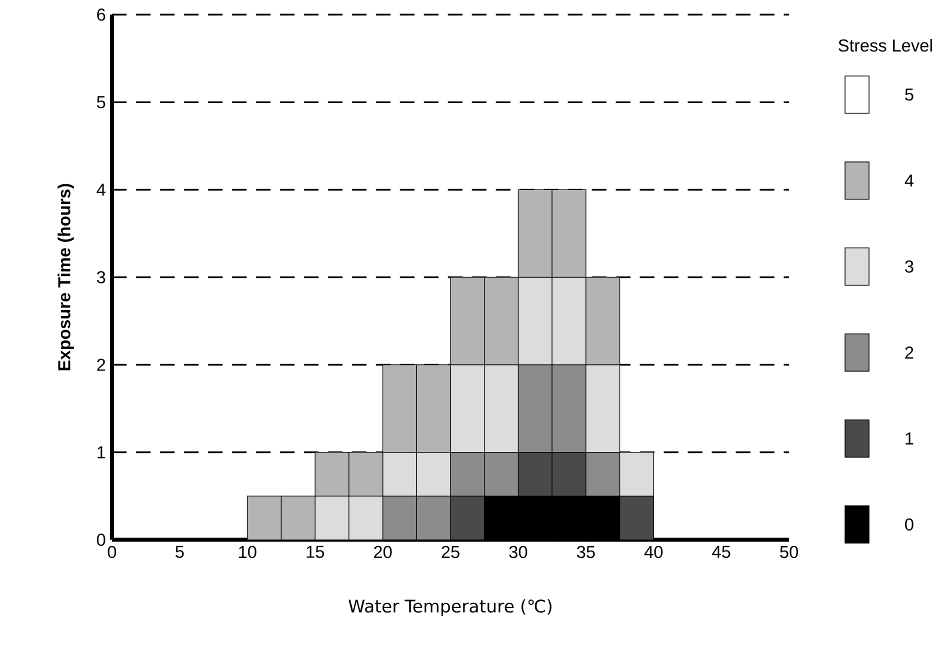  Describe the element at coordinates (451, 552) in the screenshot. I see `x-tick-label: 25` at that location.